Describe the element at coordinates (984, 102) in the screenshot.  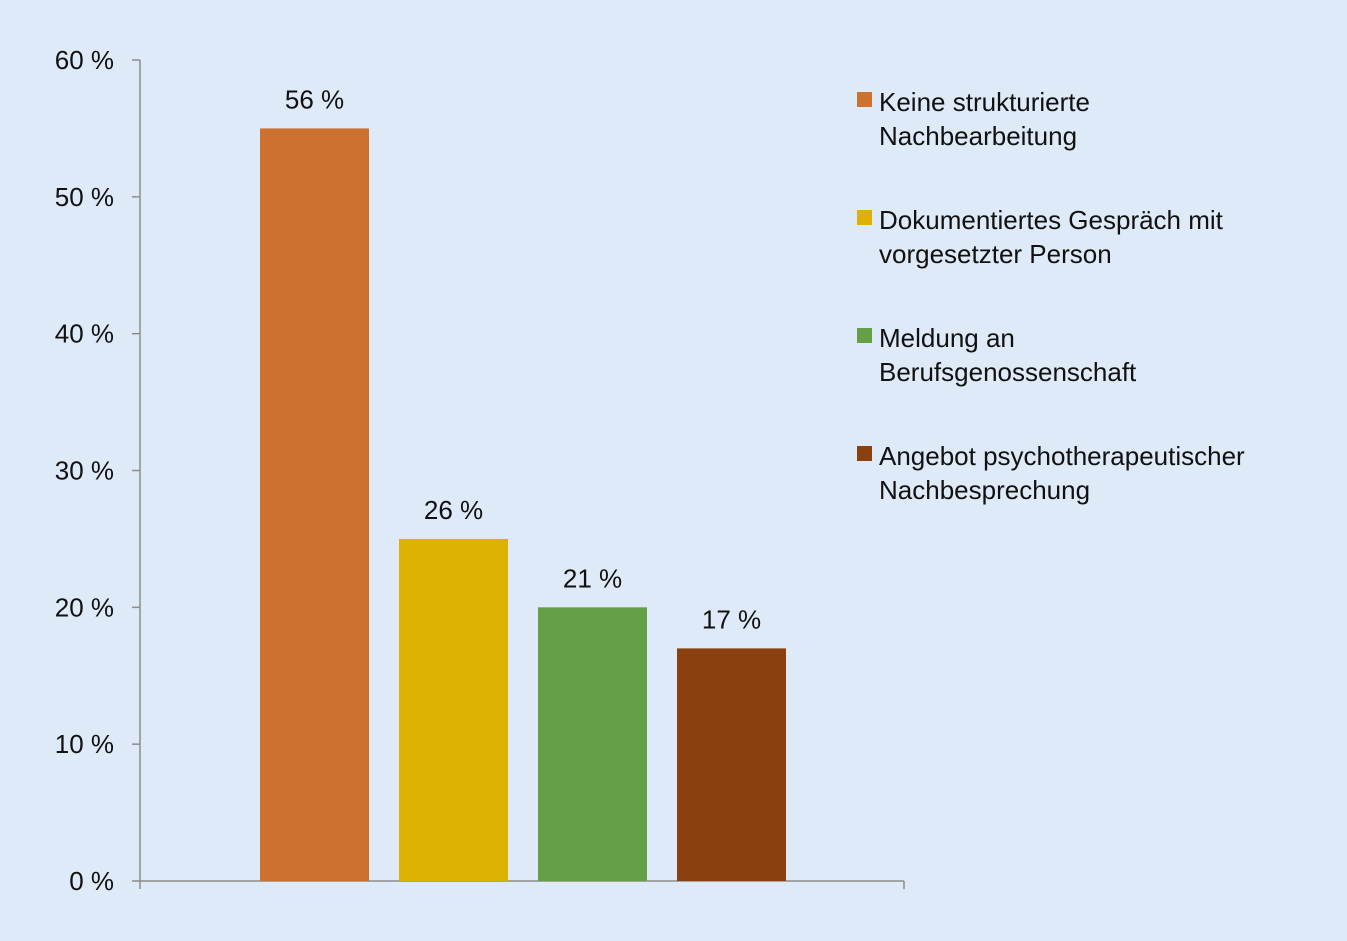
I see `legend-label: Keine strukturierte` at that location.